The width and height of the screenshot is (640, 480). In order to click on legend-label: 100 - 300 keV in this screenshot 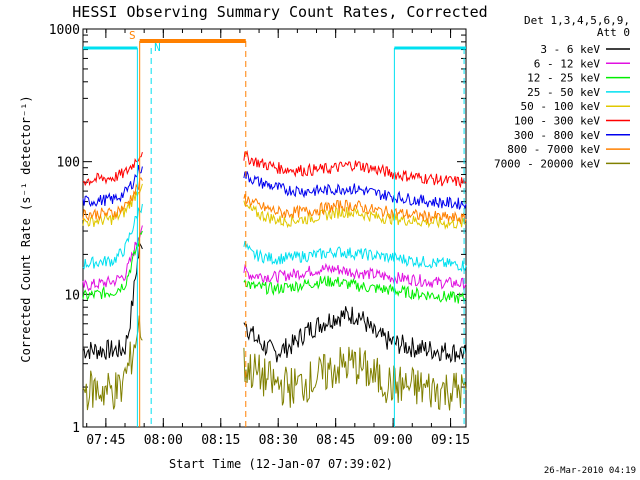, I will do `click(557, 121)`.